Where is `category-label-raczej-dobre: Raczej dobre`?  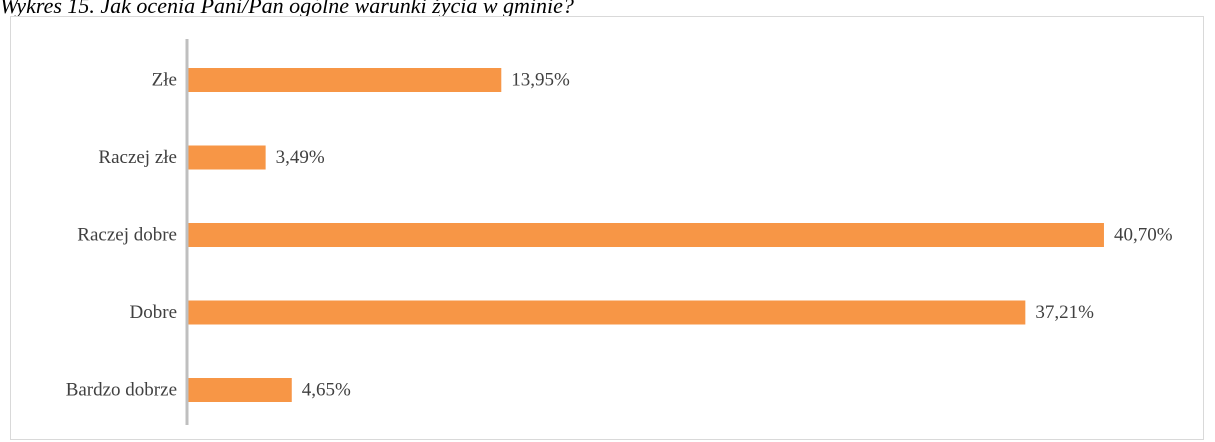 category-label-raczej-dobre: Raczej dobre is located at coordinates (127, 235).